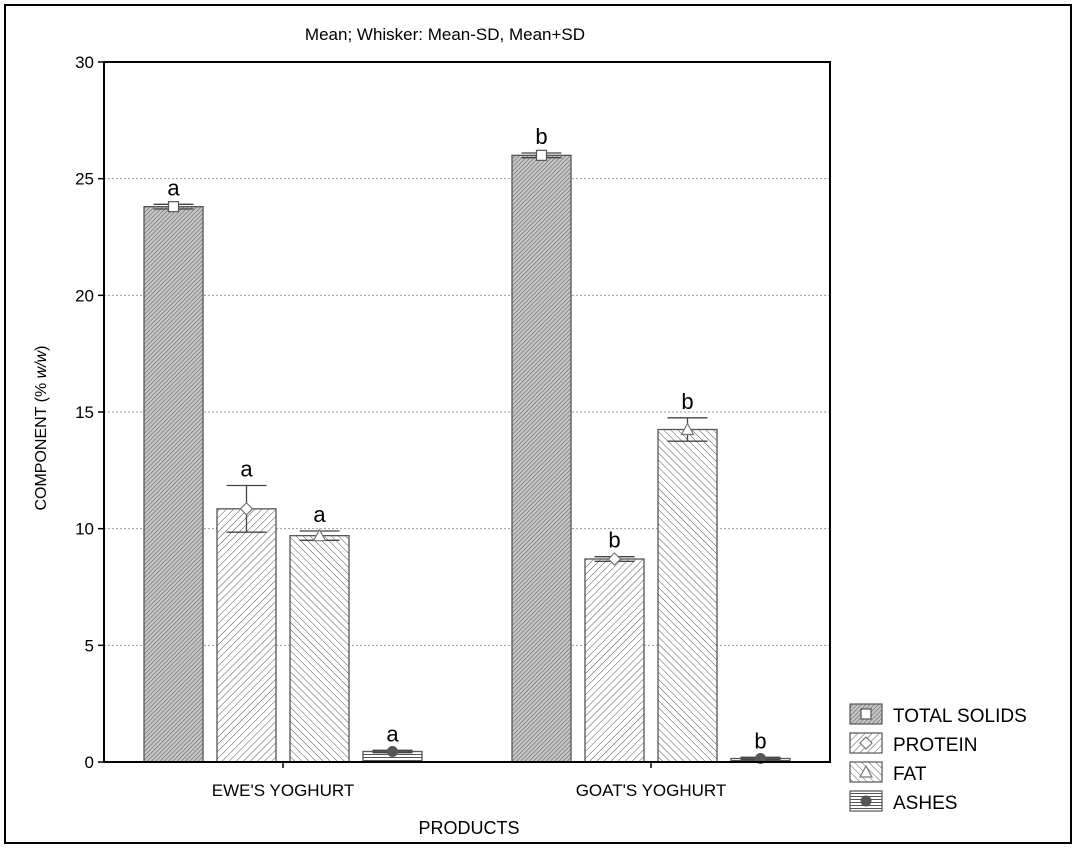 This screenshot has height=848, width=1078. I want to click on y-tick-label: 0, so click(89, 762).